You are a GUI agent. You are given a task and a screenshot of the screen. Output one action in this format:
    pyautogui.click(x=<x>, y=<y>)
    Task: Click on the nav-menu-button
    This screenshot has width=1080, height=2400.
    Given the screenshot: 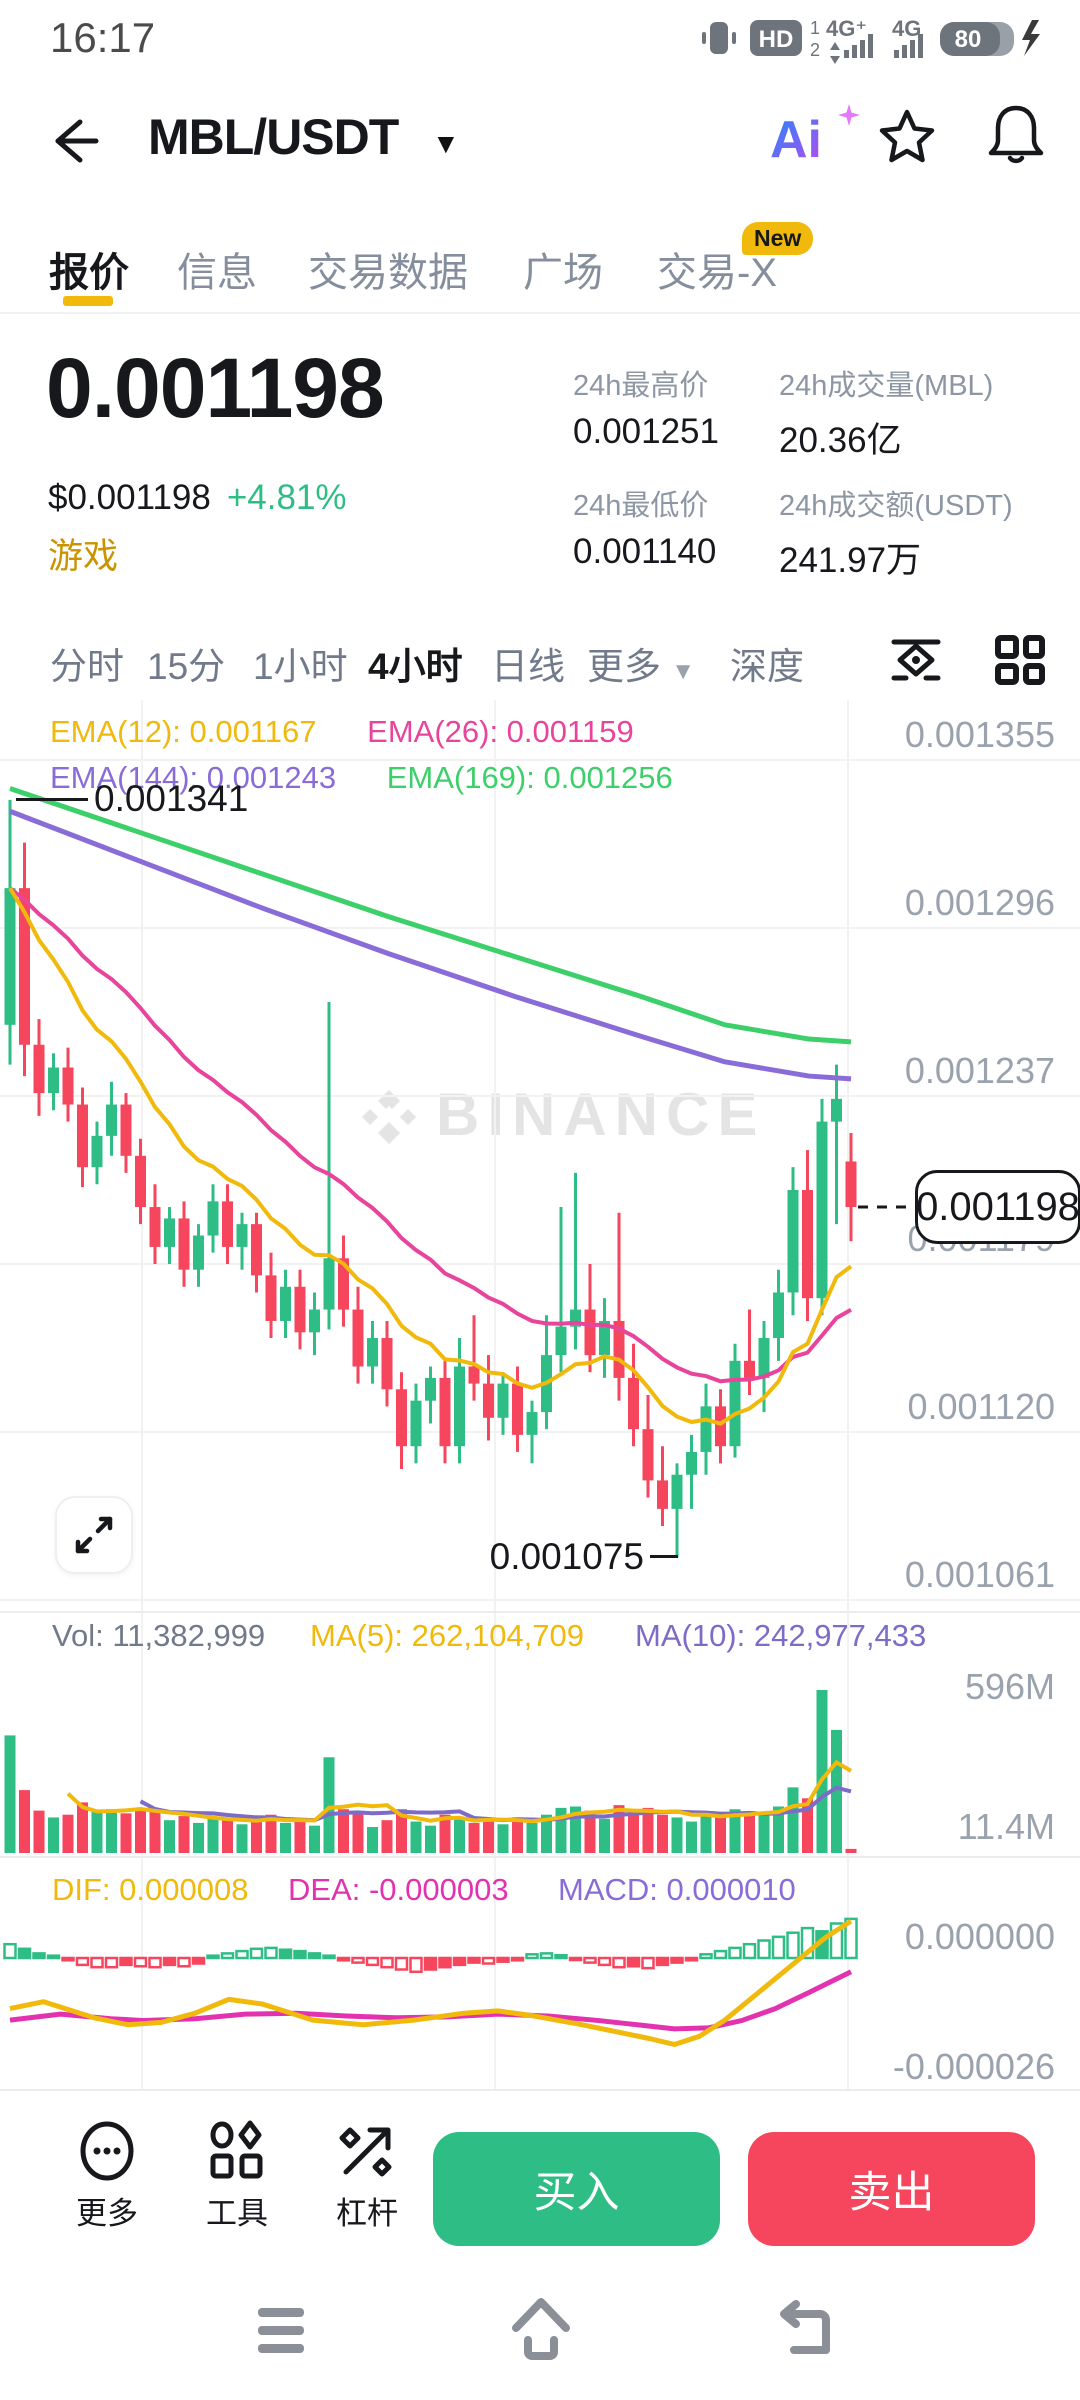 What is the action you would take?
    pyautogui.click(x=283, y=2331)
    